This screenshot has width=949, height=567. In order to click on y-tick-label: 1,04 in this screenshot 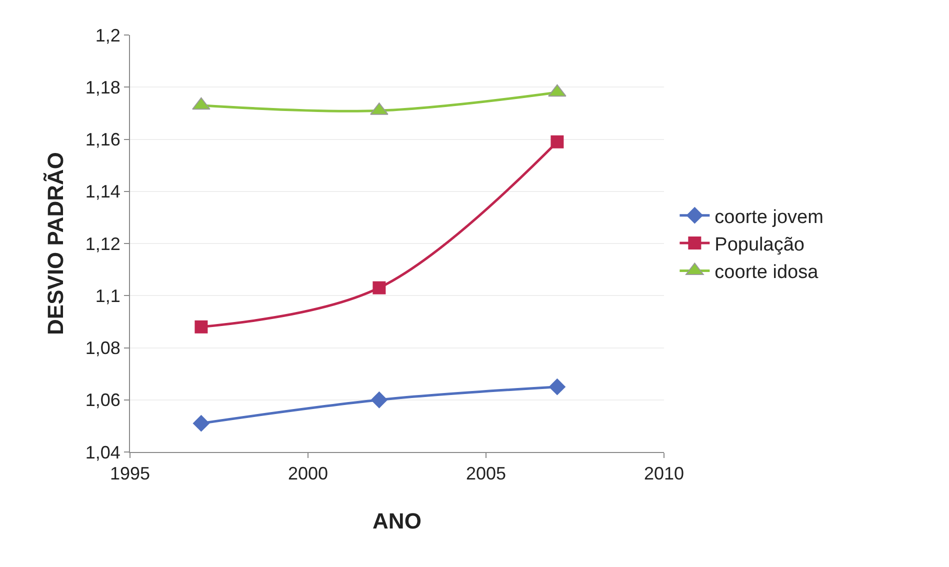, I will do `click(102, 452)`.